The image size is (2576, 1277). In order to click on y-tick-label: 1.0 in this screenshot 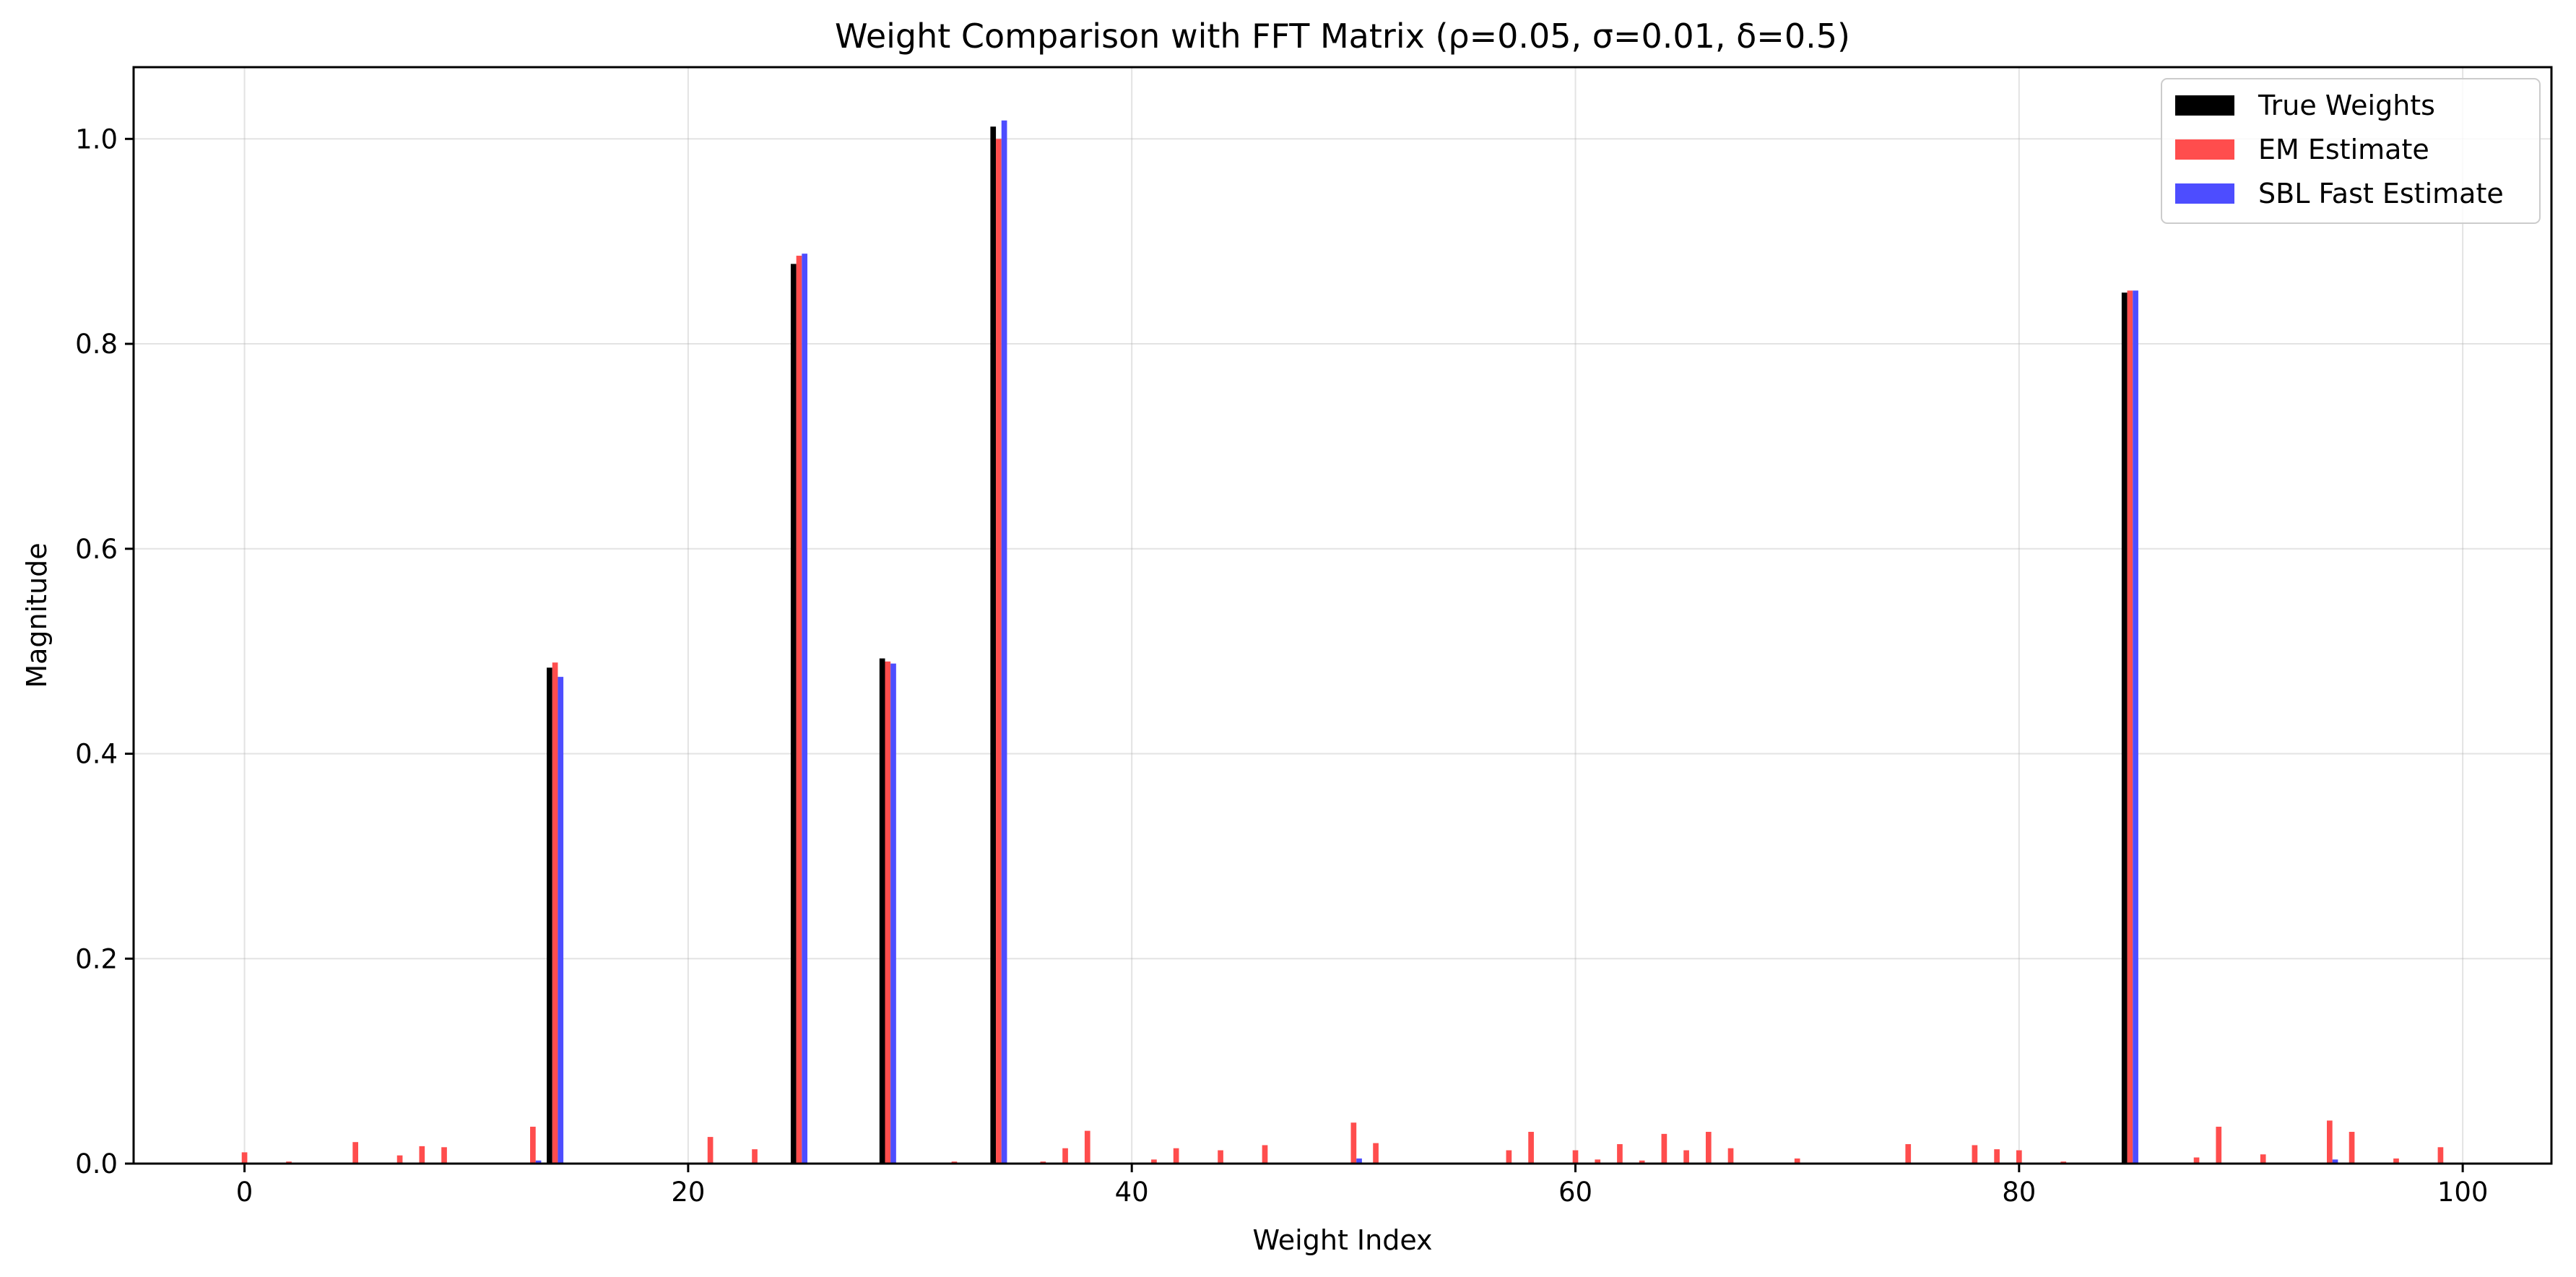, I will do `click(96, 139)`.